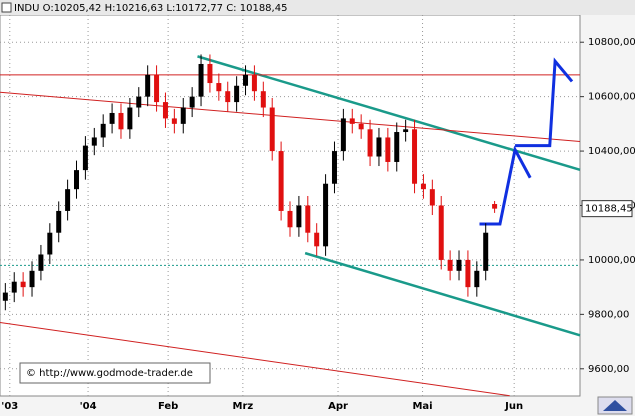  What do you see at coordinates (422, 406) in the screenshot?
I see `x-tick-label: Mai` at bounding box center [422, 406].